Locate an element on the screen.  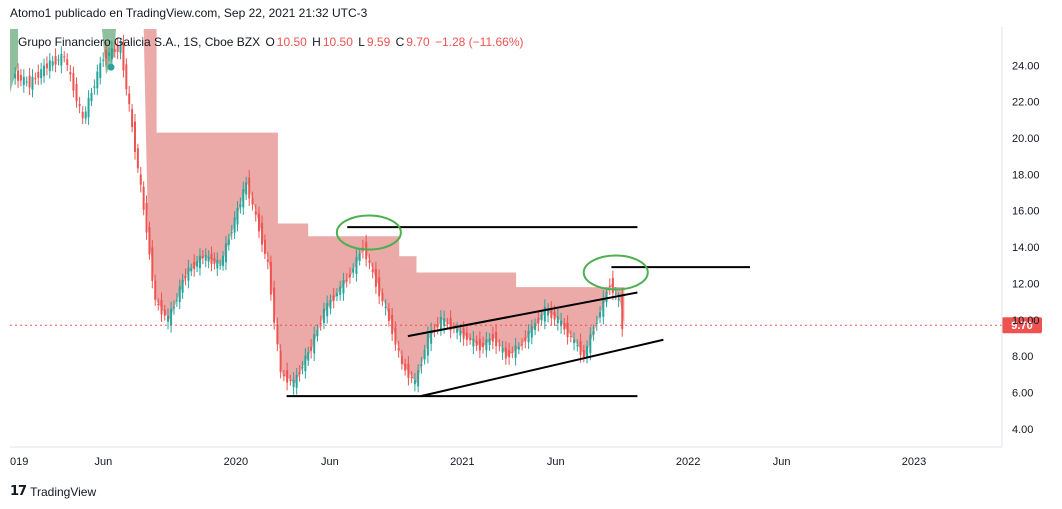
price-tick-label: 22.00 is located at coordinates (1026, 103).